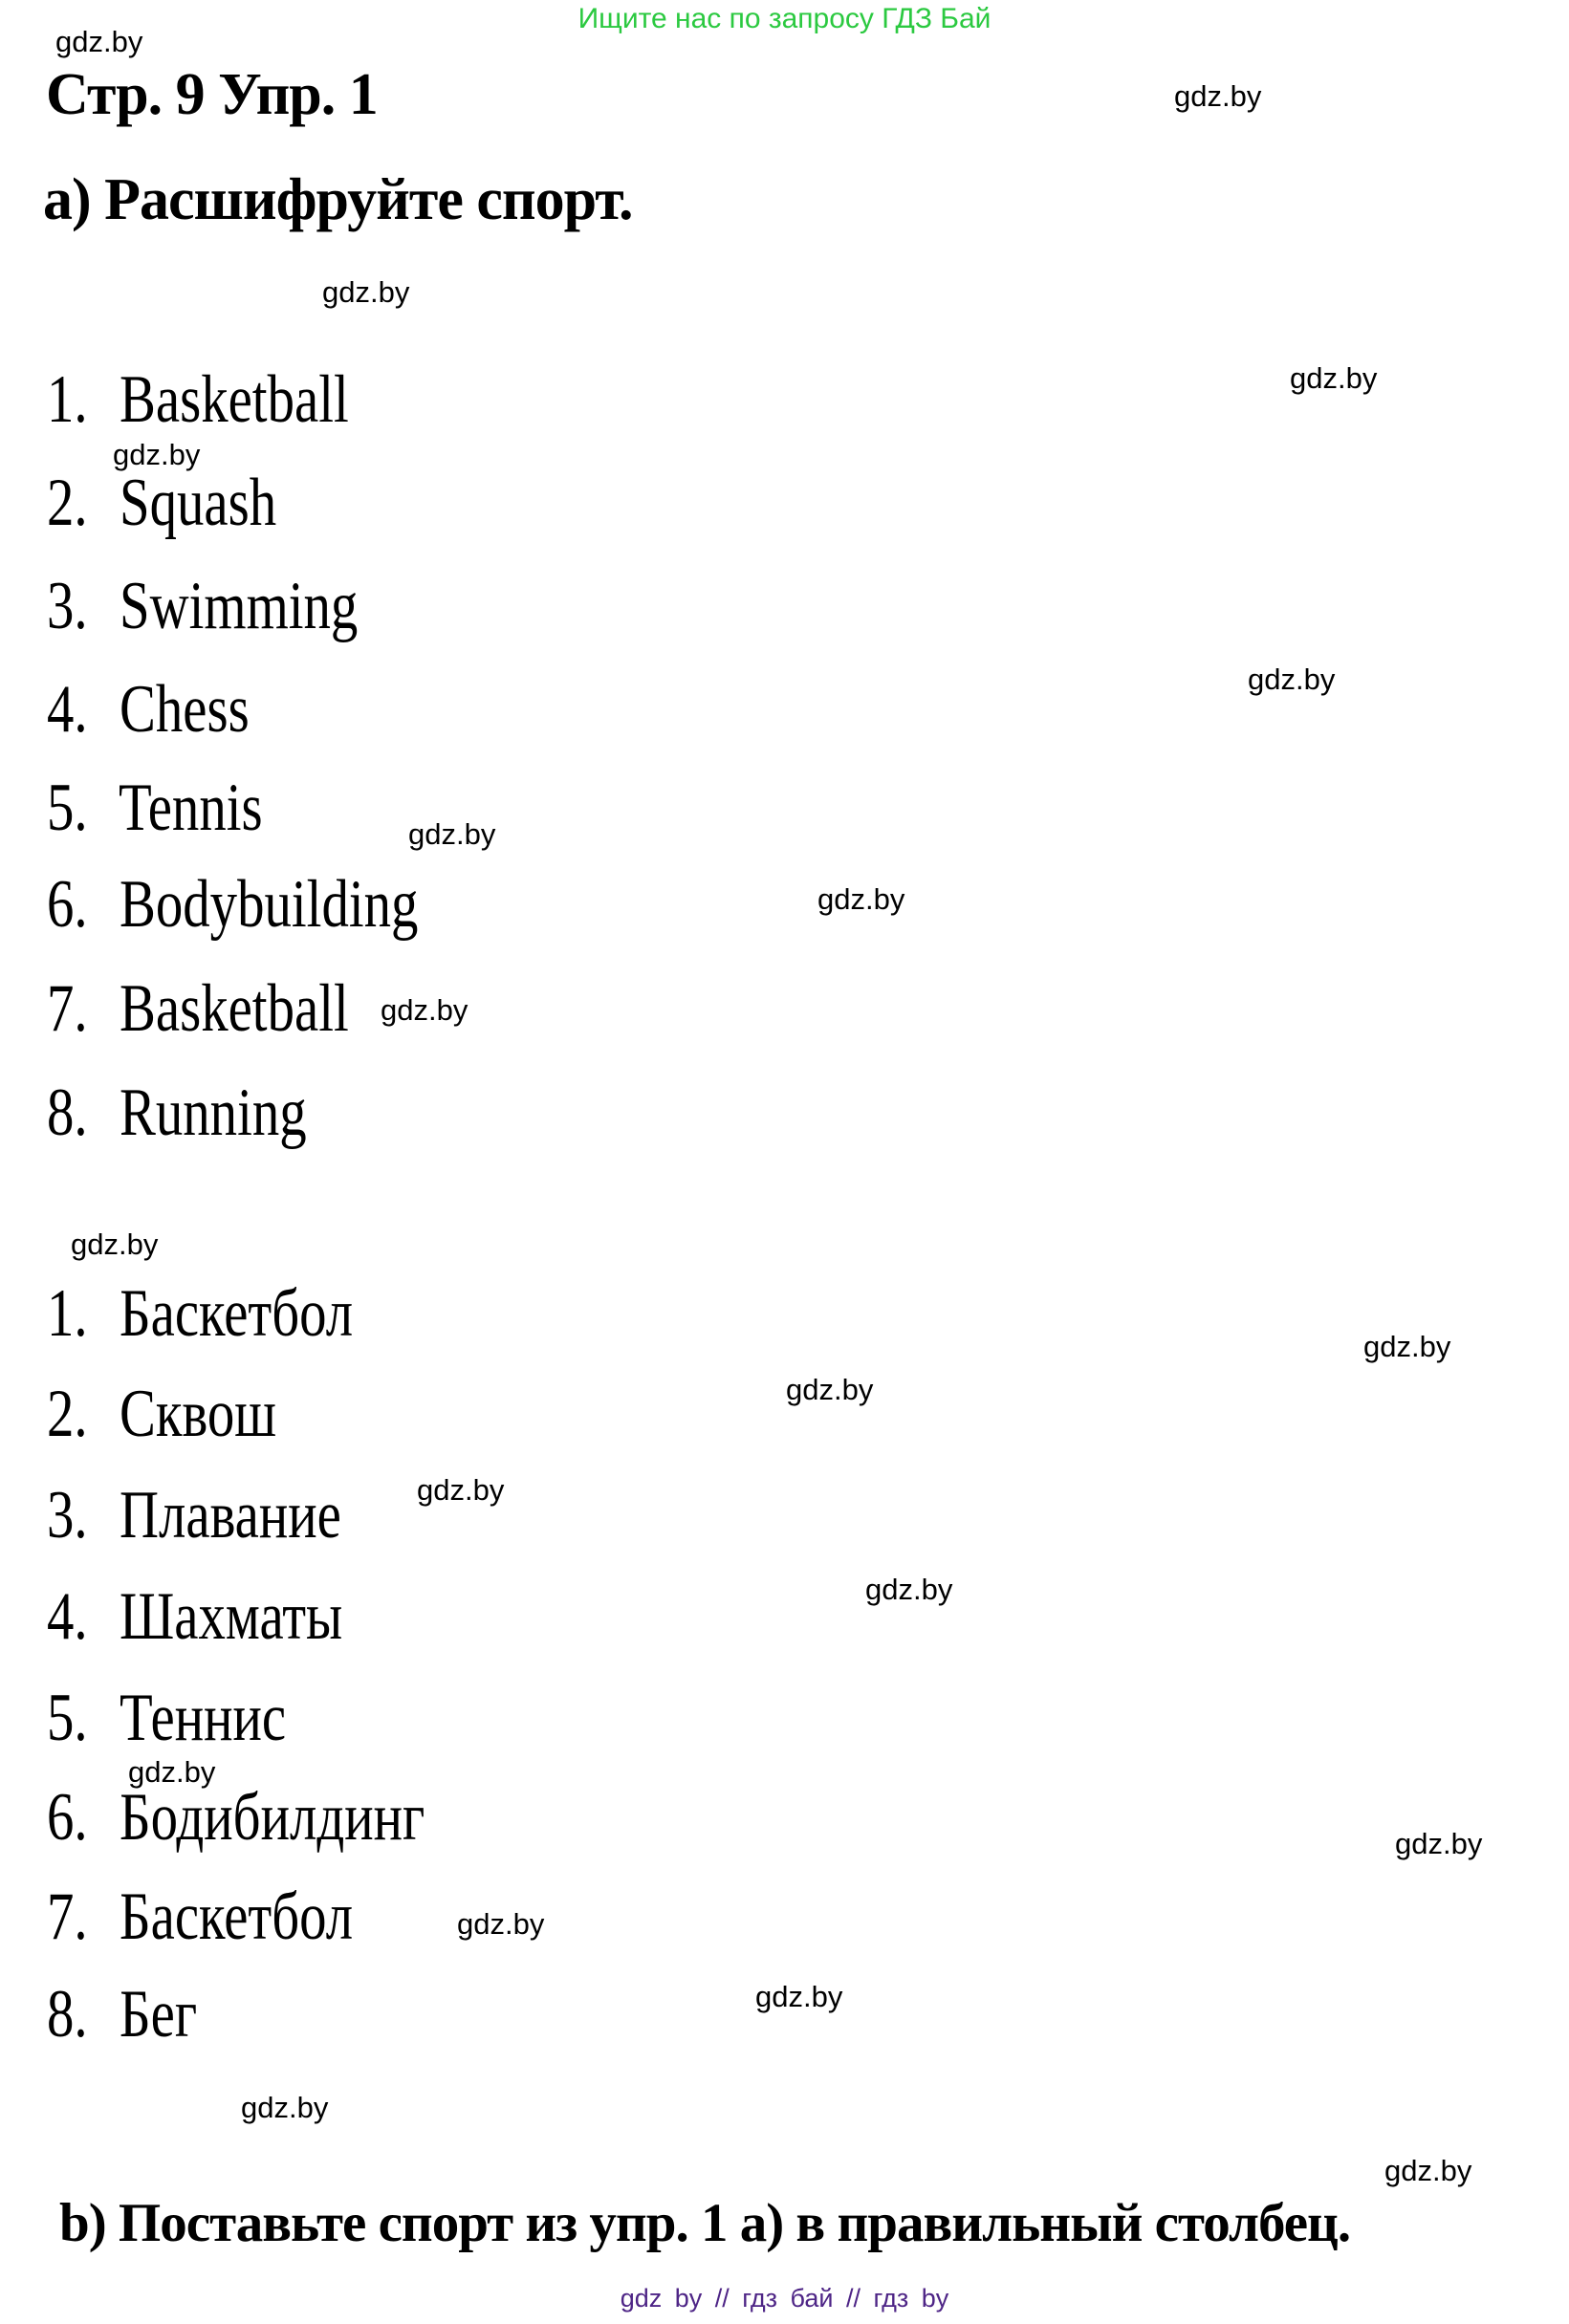 Image resolution: width=1569 pixels, height=2324 pixels. I want to click on list-item-english-4: 4. Chess, so click(148, 709).